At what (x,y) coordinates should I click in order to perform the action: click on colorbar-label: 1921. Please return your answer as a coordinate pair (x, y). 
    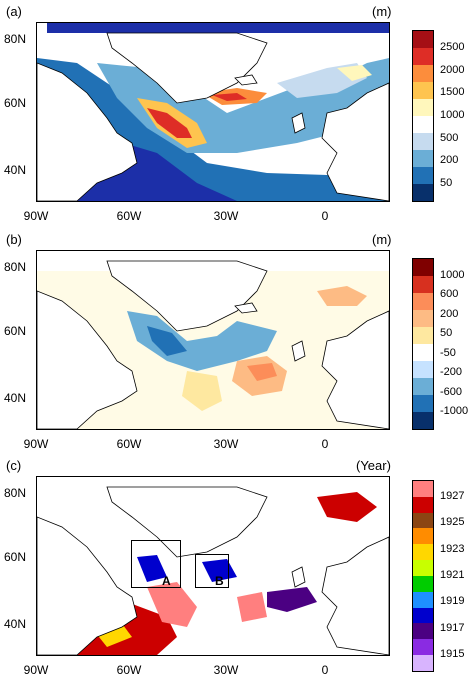
    Looking at the image, I should click on (452, 575).